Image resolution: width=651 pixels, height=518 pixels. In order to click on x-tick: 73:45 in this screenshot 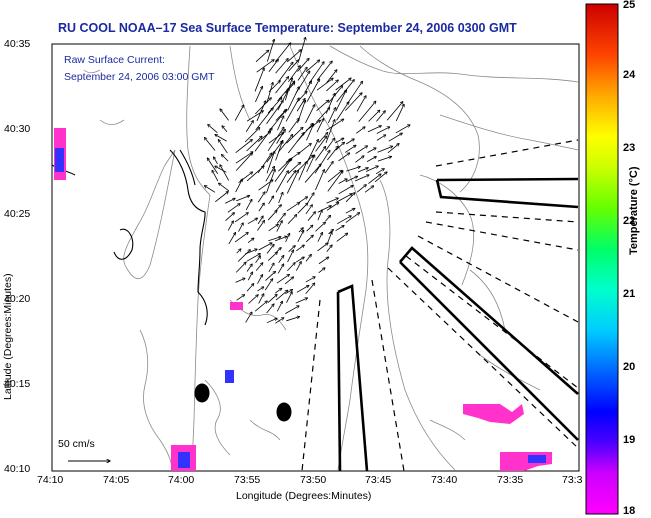, I will do `click(378, 480)`.